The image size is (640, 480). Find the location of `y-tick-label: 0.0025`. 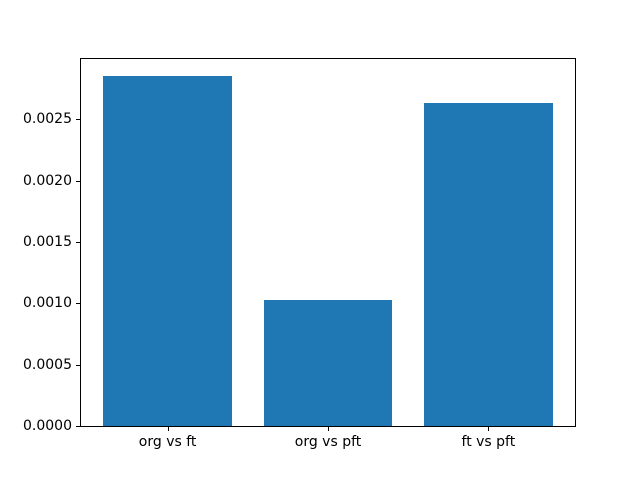

y-tick-label: 0.0025 is located at coordinates (47, 119).